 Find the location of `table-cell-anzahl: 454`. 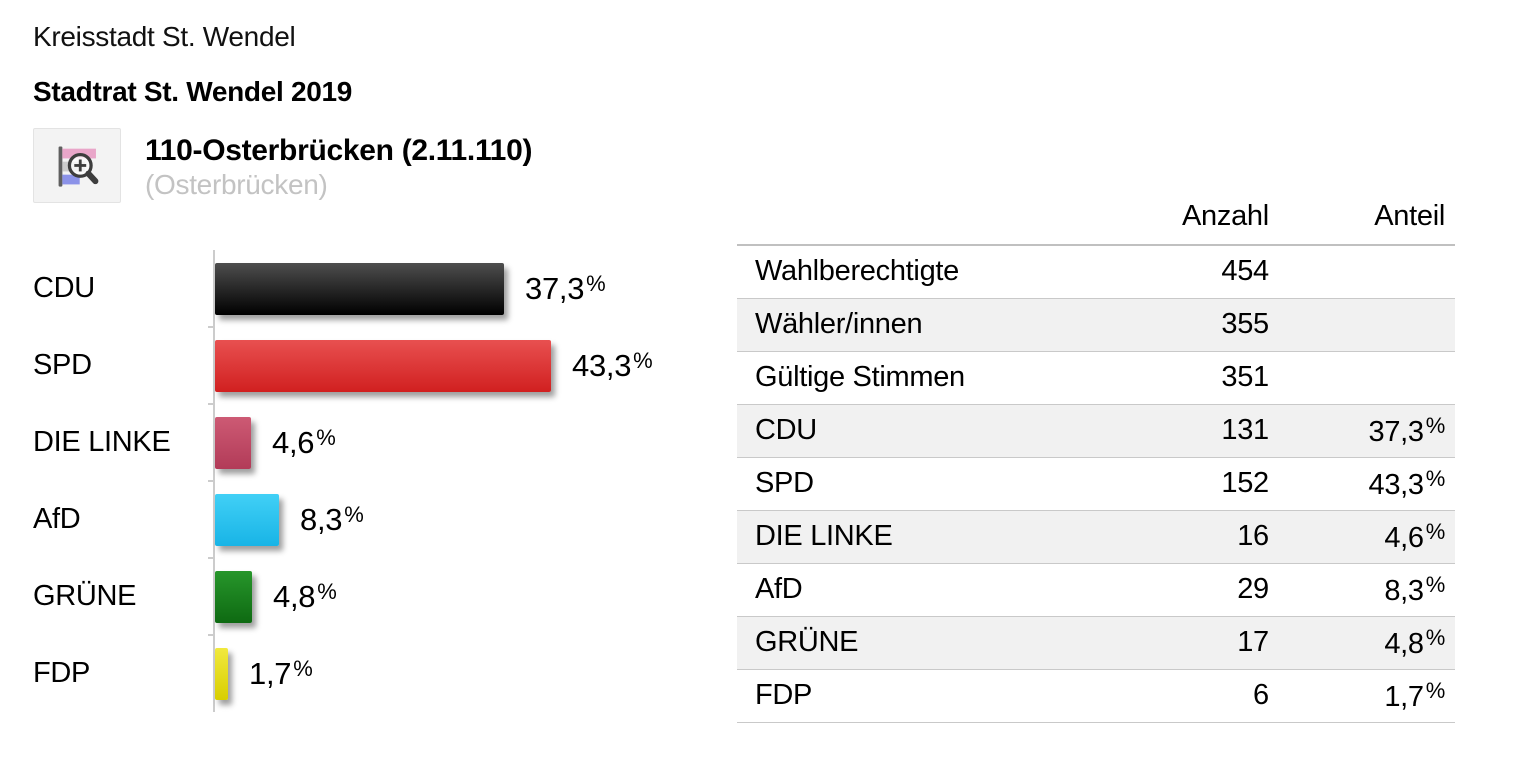

table-cell-anzahl: 454 is located at coordinates (1225, 272).